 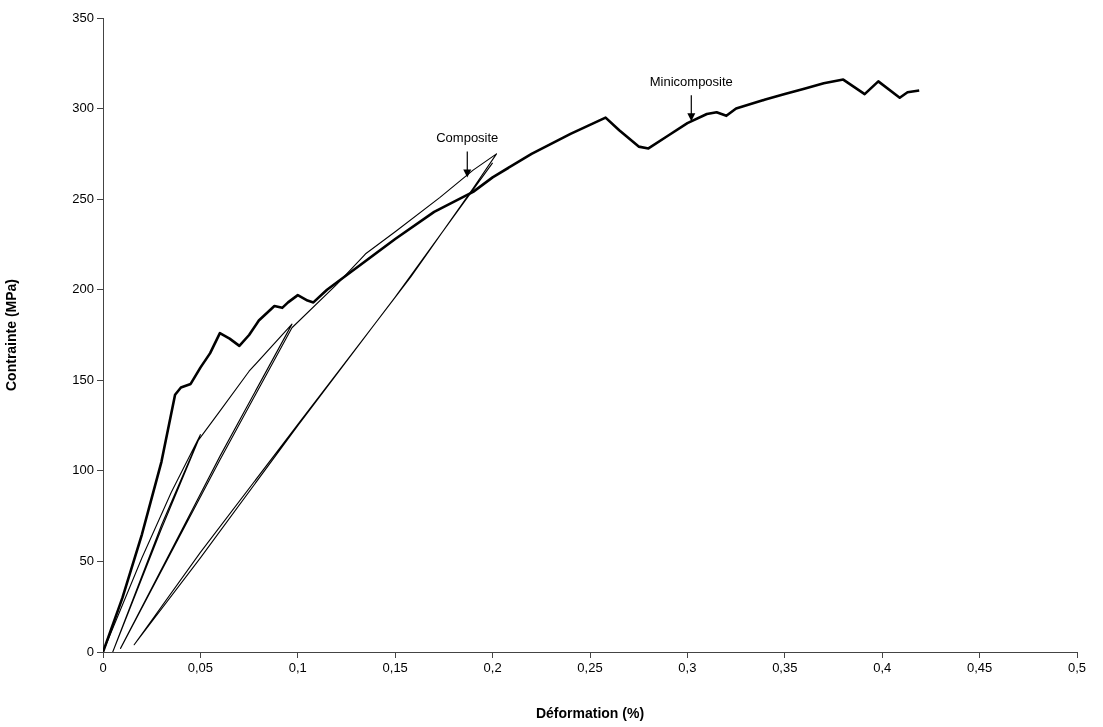 What do you see at coordinates (979, 668) in the screenshot?
I see `x-tick-label: 0,45` at bounding box center [979, 668].